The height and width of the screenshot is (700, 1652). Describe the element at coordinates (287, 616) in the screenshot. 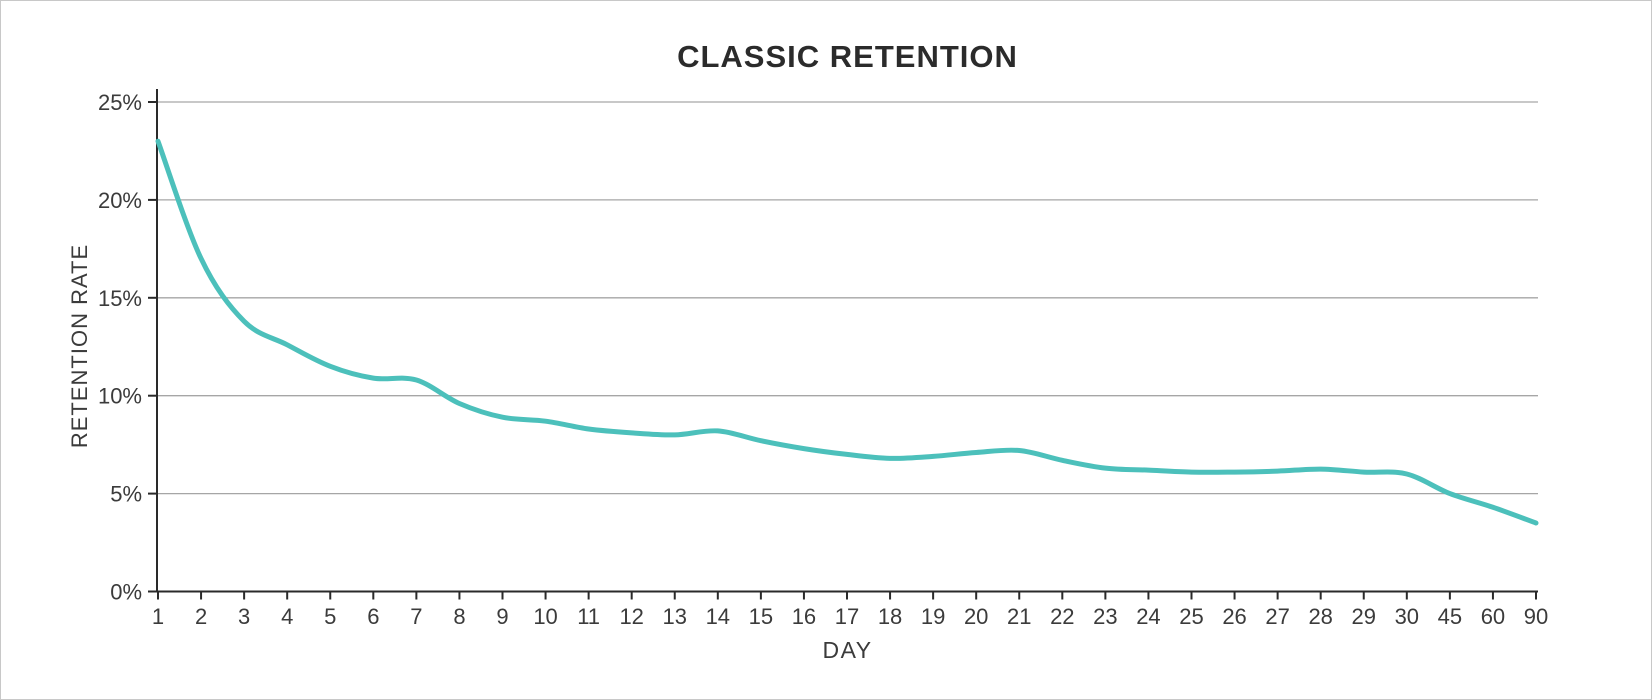

I see `x-tick-label: 4` at that location.